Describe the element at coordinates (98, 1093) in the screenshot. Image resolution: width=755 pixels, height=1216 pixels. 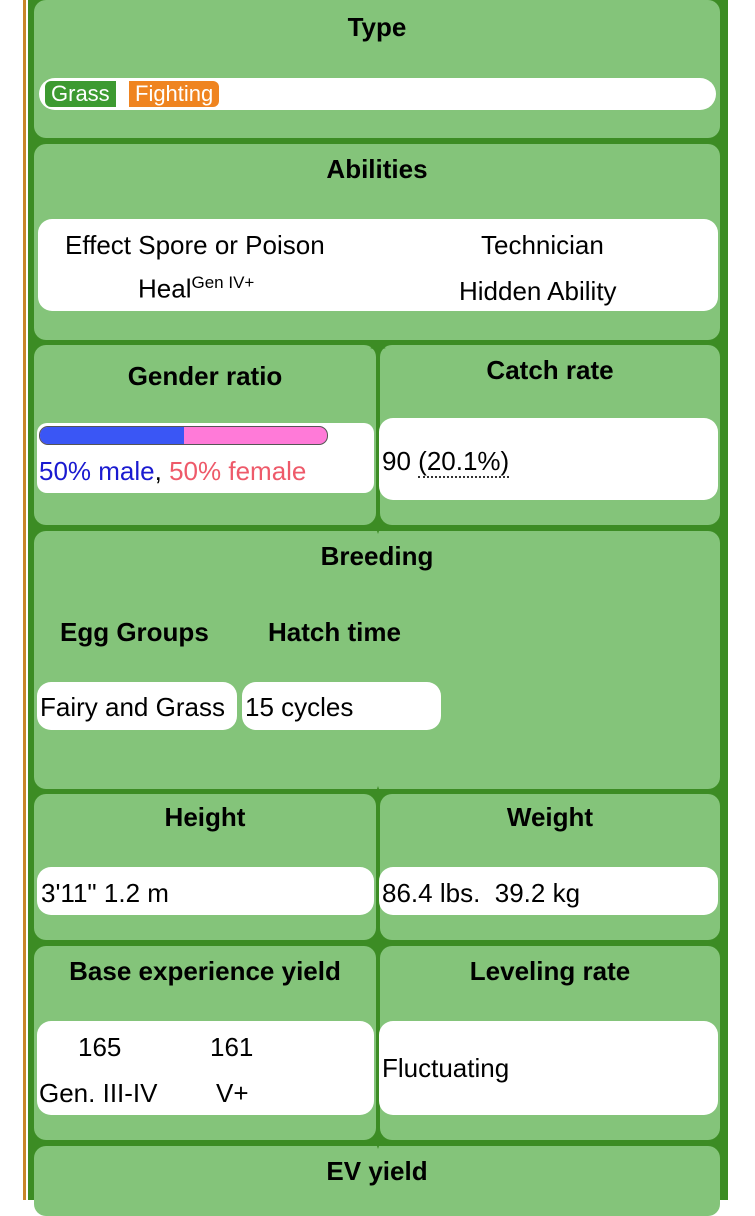
I see `base-exp-gen-1: Gen. III-IV` at that location.